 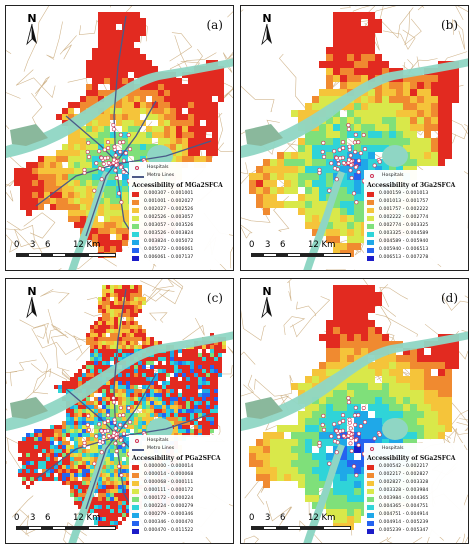 I want to click on legend-class-label: 0.005072 - 0.006061, so click(x=169, y=249).